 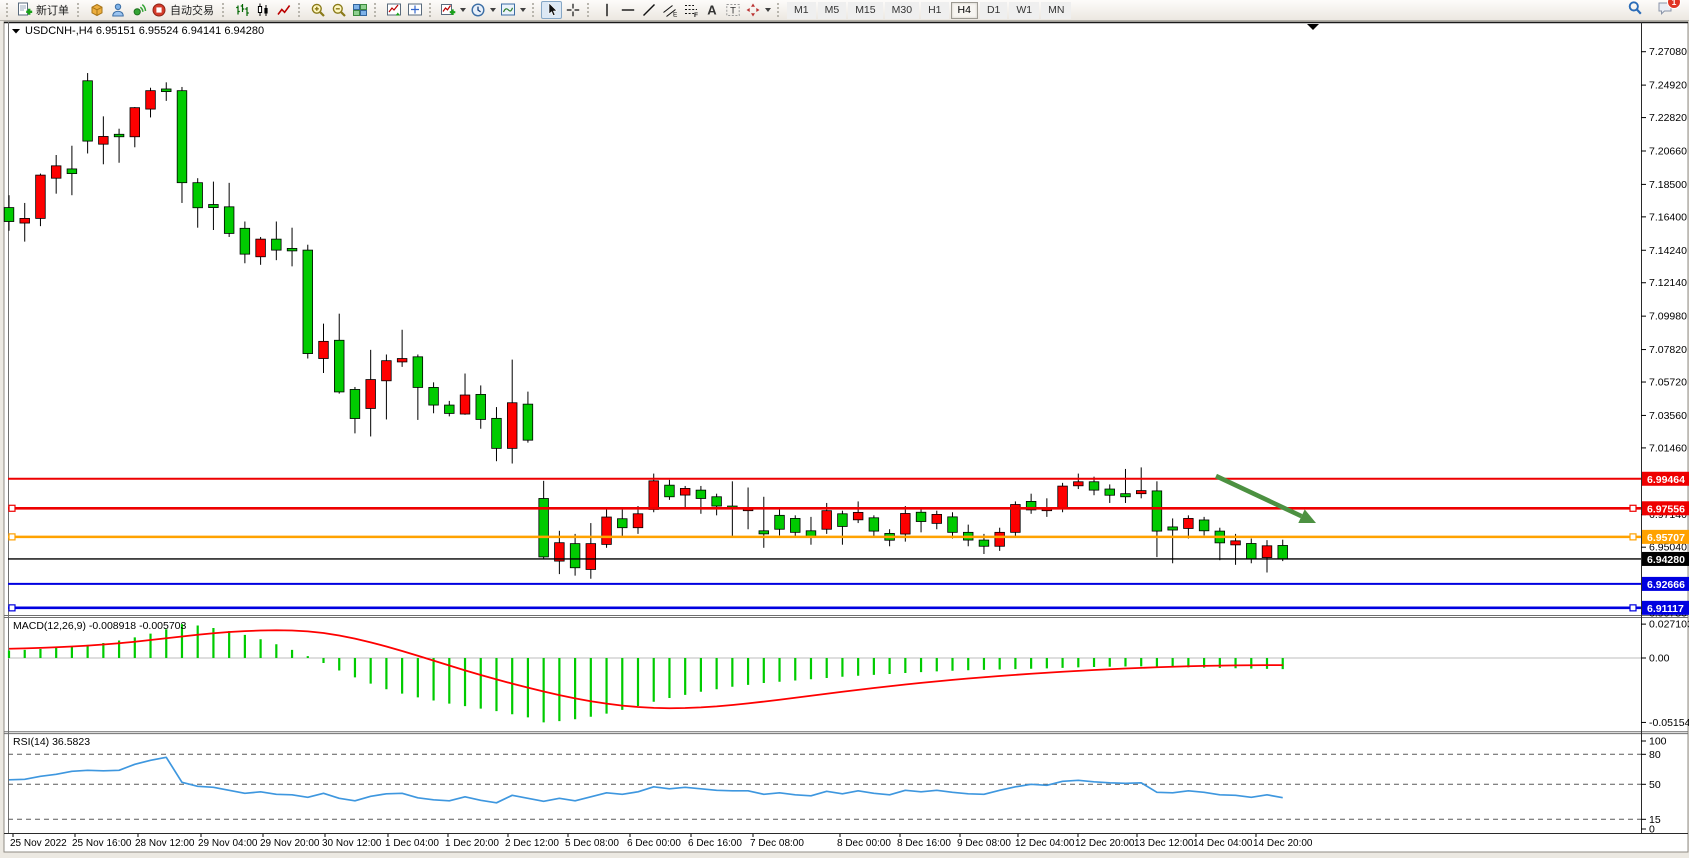 What do you see at coordinates (648, 10) in the screenshot?
I see `trendline-button` at bounding box center [648, 10].